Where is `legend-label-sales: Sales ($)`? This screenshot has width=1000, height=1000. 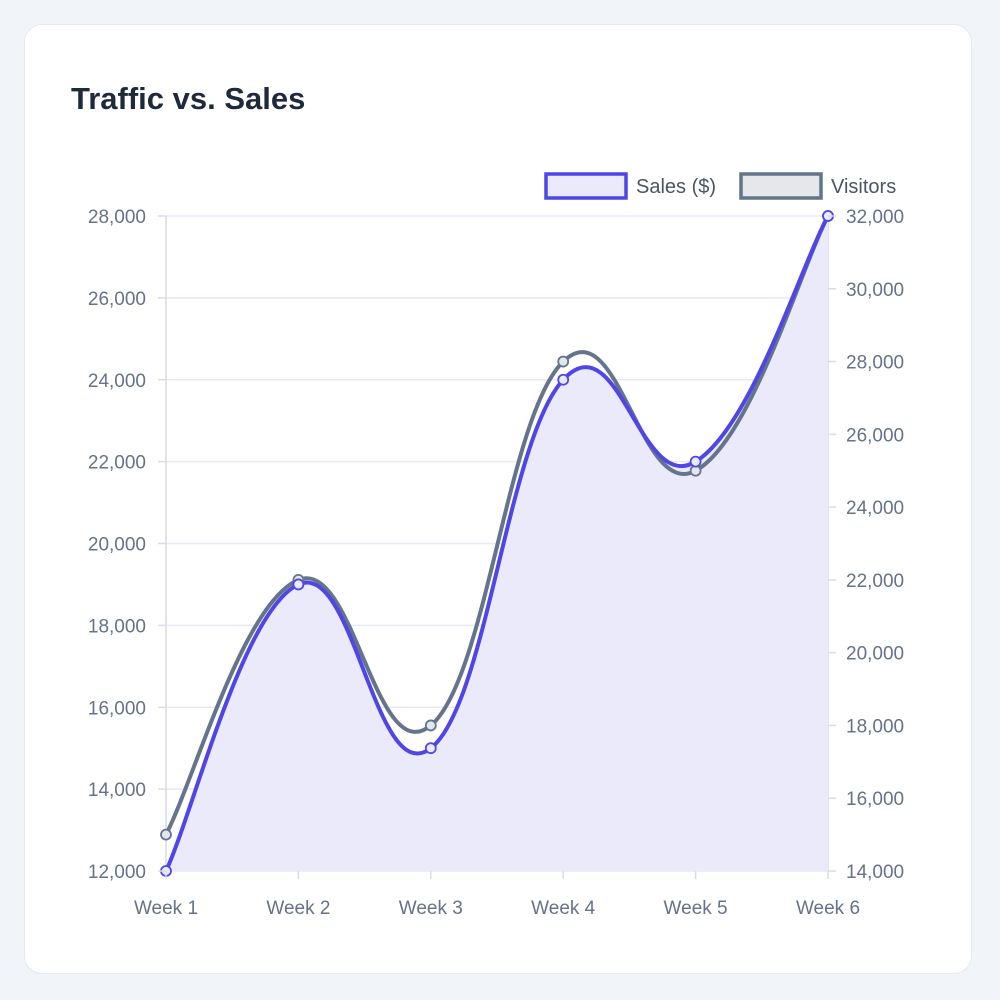
legend-label-sales: Sales ($) is located at coordinates (676, 187).